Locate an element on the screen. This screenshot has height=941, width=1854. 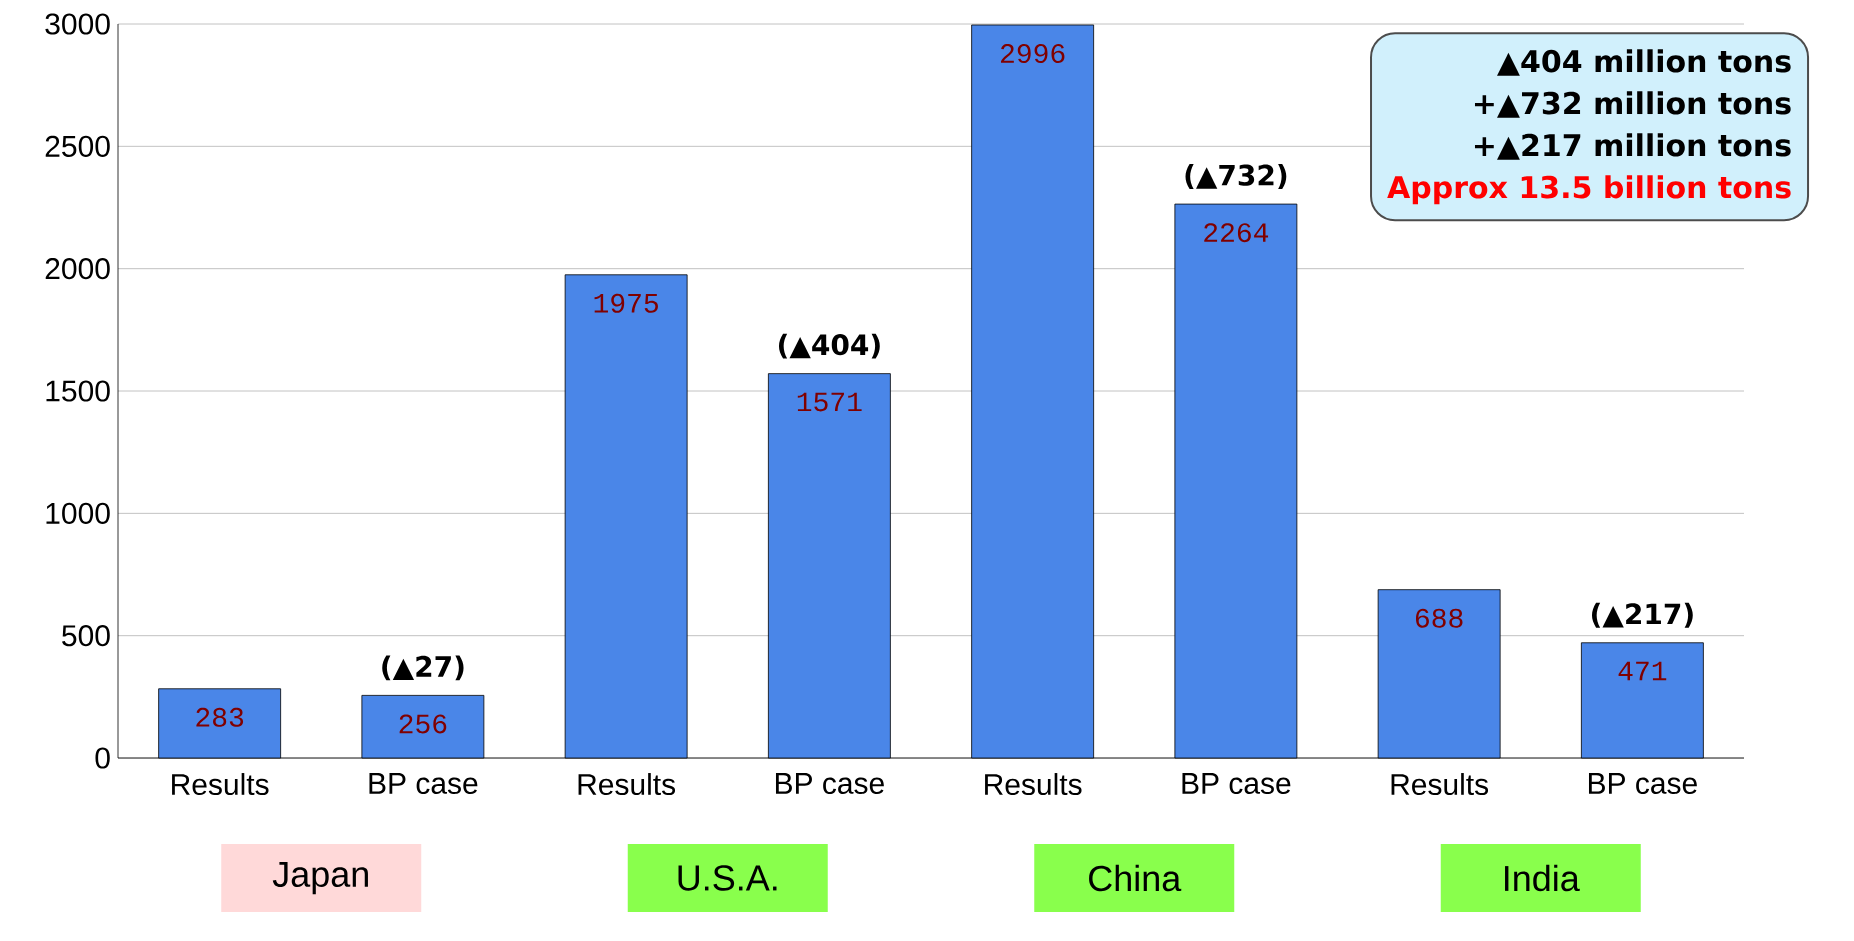
data-label: 2264 is located at coordinates (1236, 233).